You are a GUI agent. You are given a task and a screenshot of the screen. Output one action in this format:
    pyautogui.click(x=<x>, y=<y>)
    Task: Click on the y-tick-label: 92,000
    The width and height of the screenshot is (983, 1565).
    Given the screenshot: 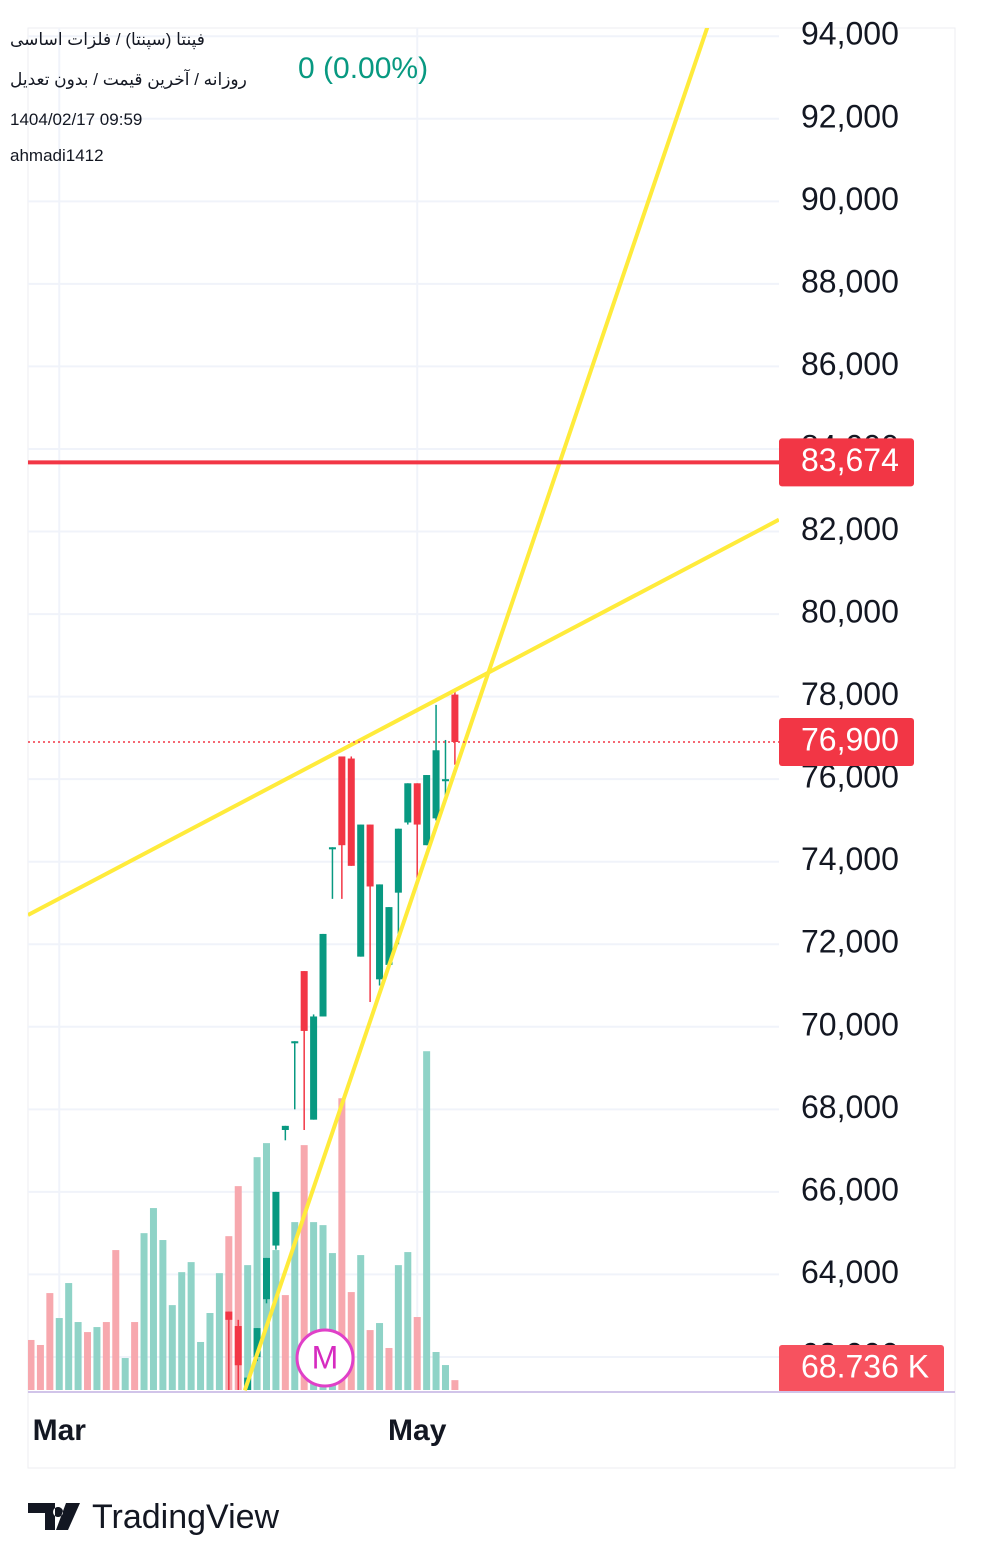 What is the action you would take?
    pyautogui.click(x=850, y=116)
    